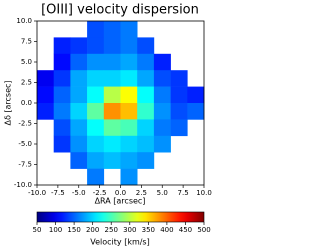 The height and width of the screenshot is (250, 320). Describe the element at coordinates (141, 193) in the screenshot. I see `x-tick-label: 2.5` at that location.